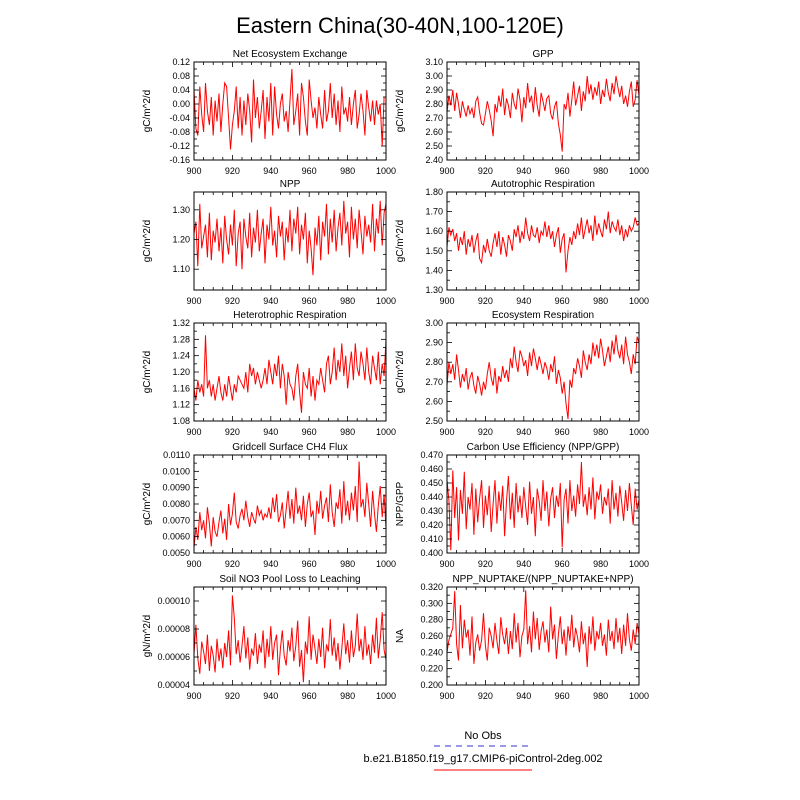 The image size is (800, 800). Describe the element at coordinates (543, 184) in the screenshot. I see `panel-title: Autotrophic Respiration` at that location.